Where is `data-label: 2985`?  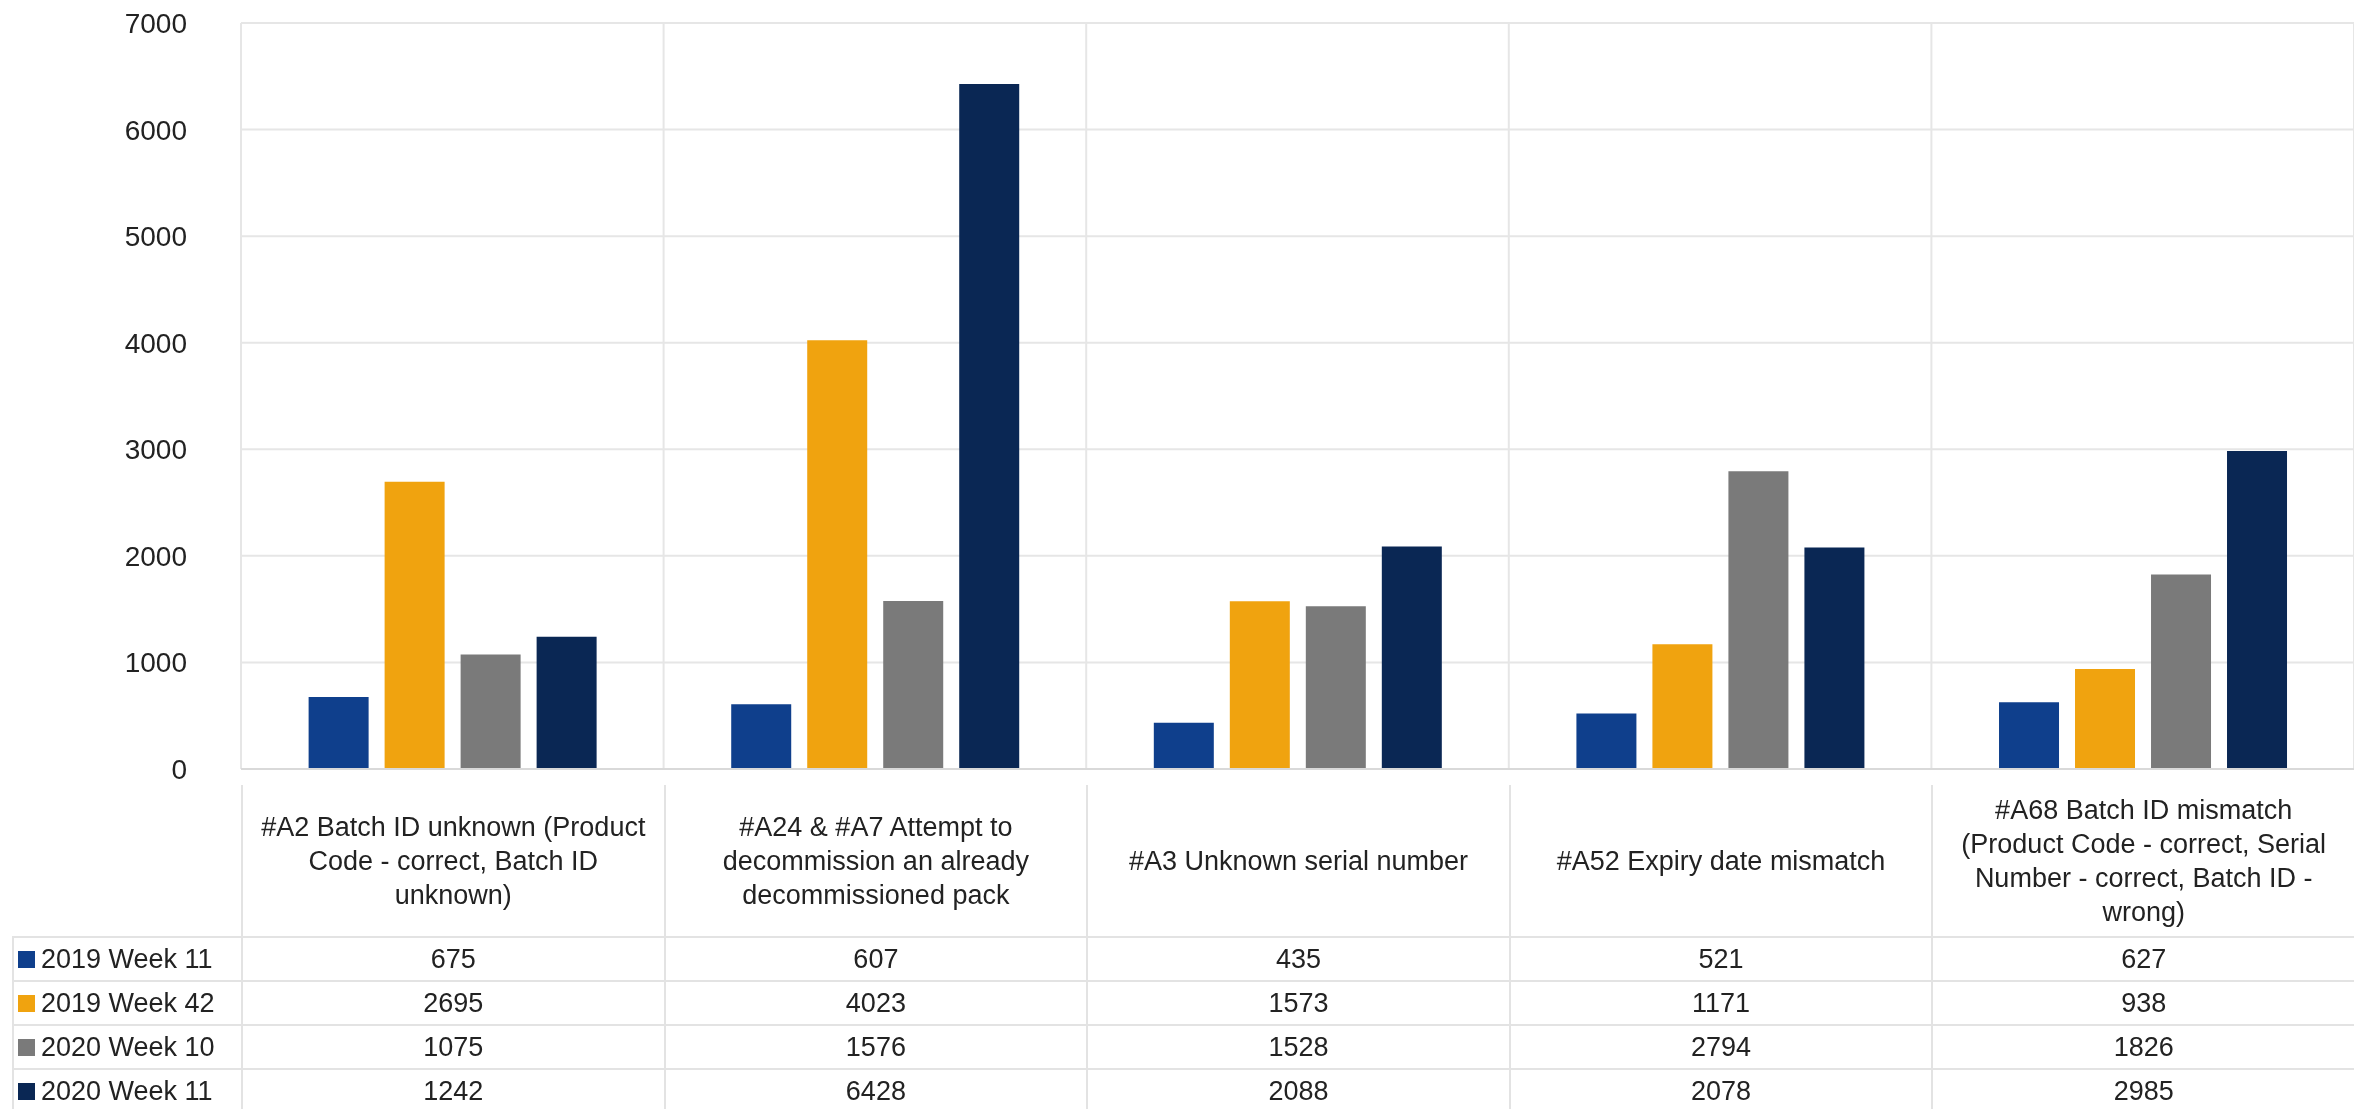 data-label: 2985 is located at coordinates (2143, 1089).